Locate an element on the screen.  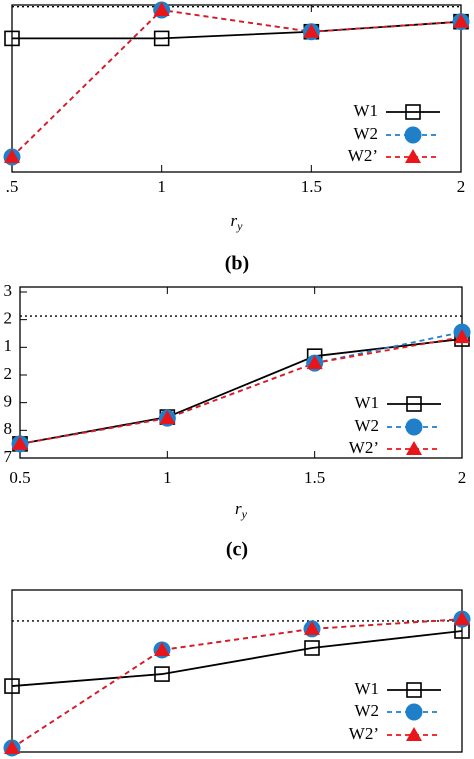
y-tick-label: 8 is located at coordinates (8, 428).